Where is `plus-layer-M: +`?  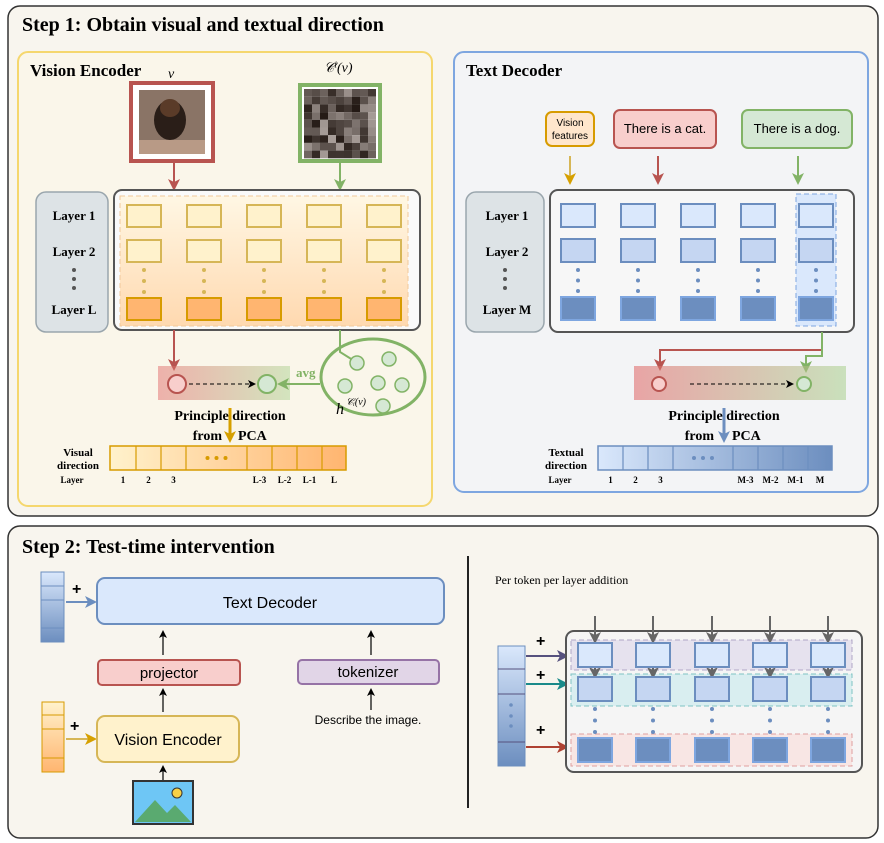 plus-layer-M: + is located at coordinates (540, 730).